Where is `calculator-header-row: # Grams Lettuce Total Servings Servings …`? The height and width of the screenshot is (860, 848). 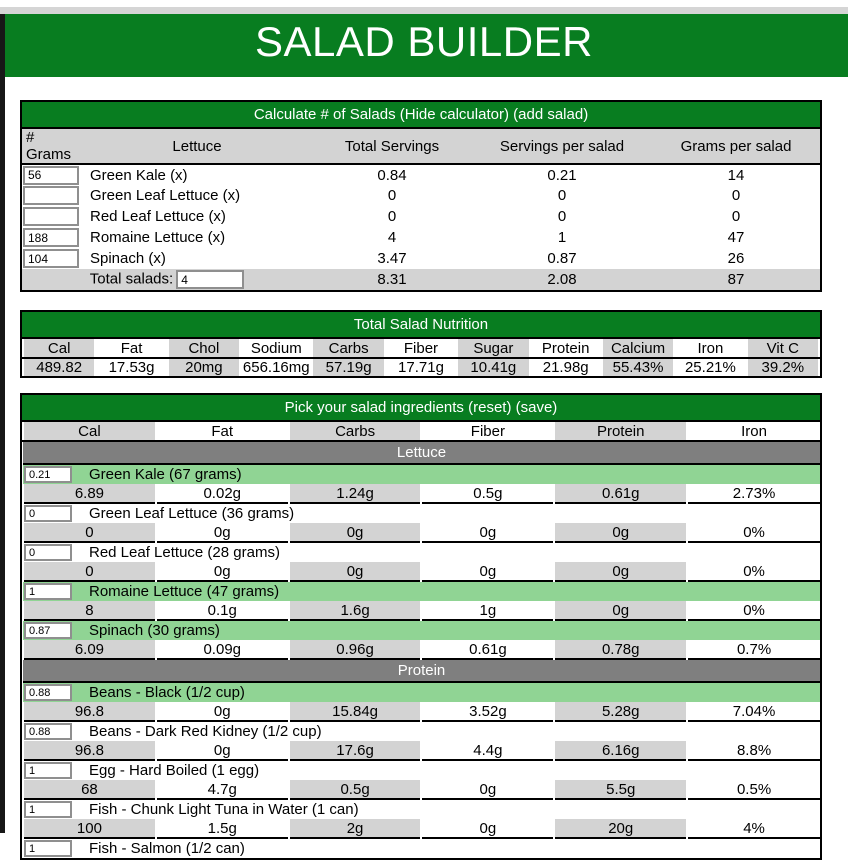
calculator-header-row: # Grams Lettuce Total Servings Servings … is located at coordinates (421, 147).